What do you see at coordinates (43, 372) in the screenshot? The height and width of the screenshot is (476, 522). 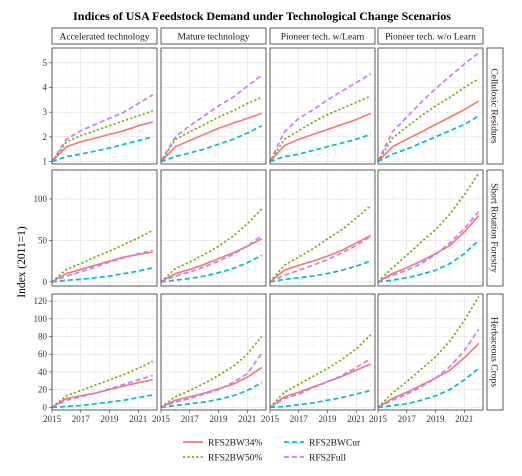 I see `y-tick-label: 40` at bounding box center [43, 372].